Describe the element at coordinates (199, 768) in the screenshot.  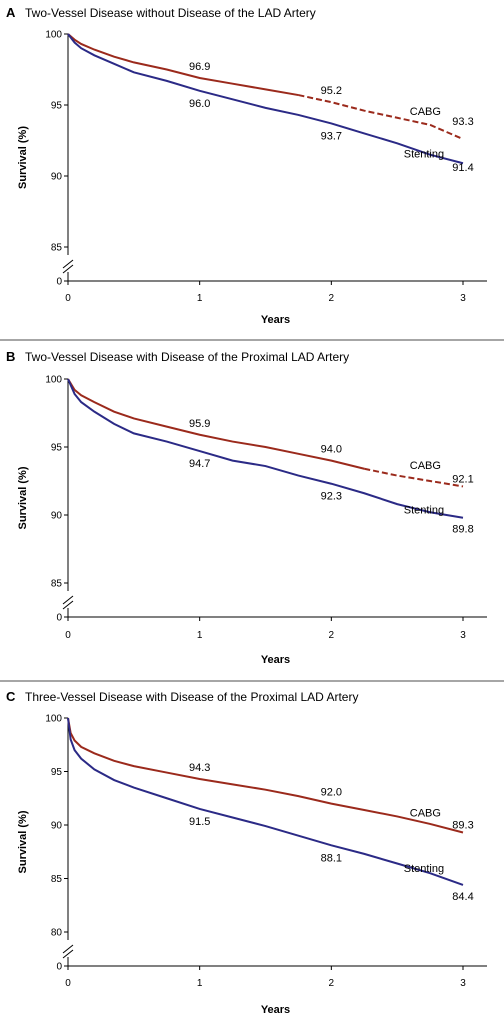
I see `data-label: 94.3` at that location.